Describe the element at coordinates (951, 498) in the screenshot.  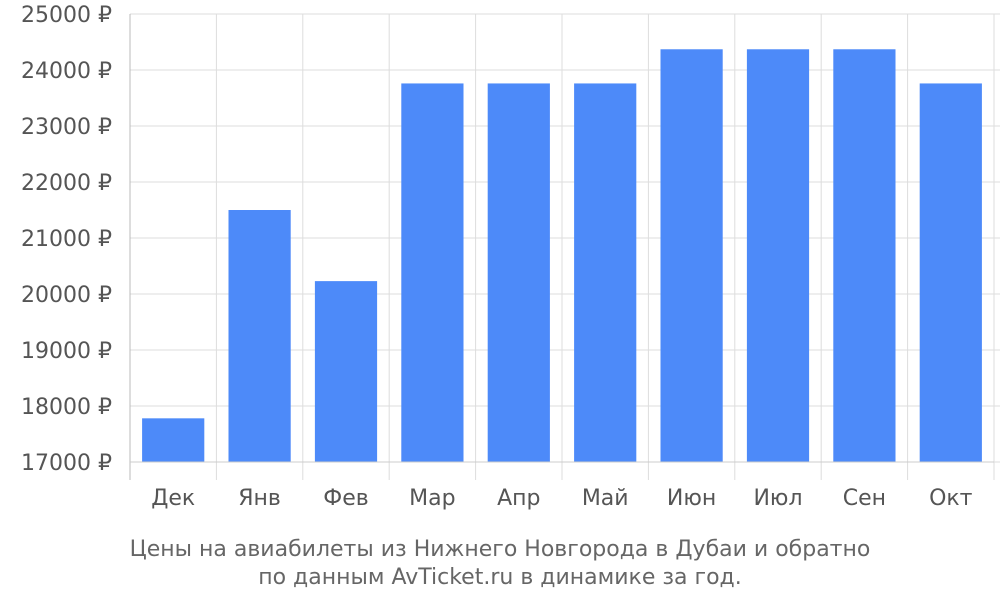
I see `x-category-label: Окт` at that location.